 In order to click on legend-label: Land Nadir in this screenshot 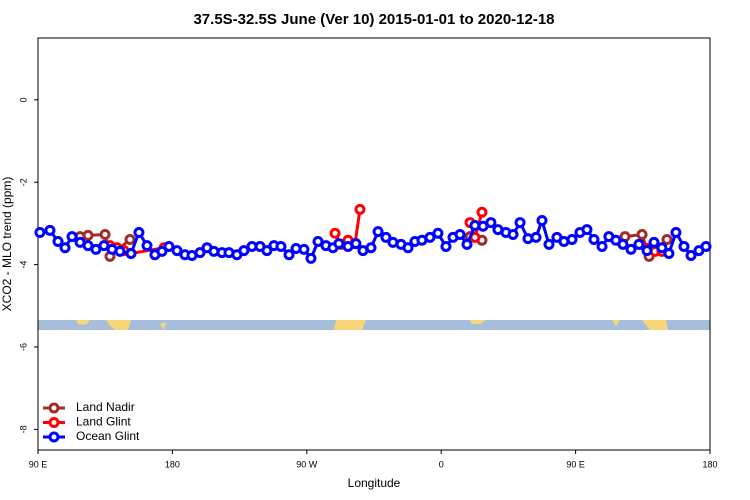, I will do `click(105, 407)`.